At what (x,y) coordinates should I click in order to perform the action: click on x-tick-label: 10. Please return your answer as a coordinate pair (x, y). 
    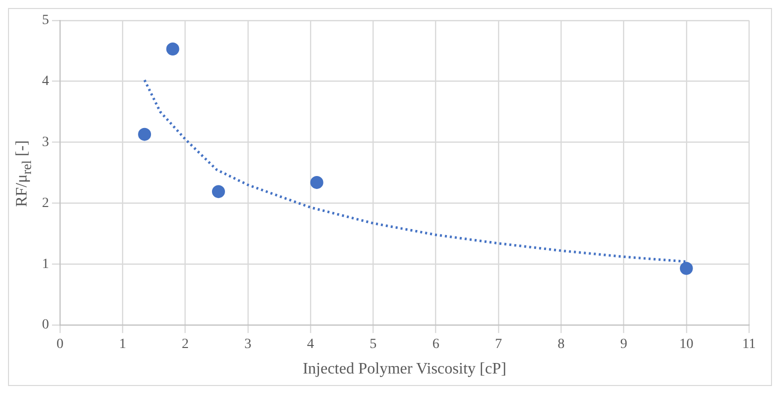
    Looking at the image, I should click on (686, 344).